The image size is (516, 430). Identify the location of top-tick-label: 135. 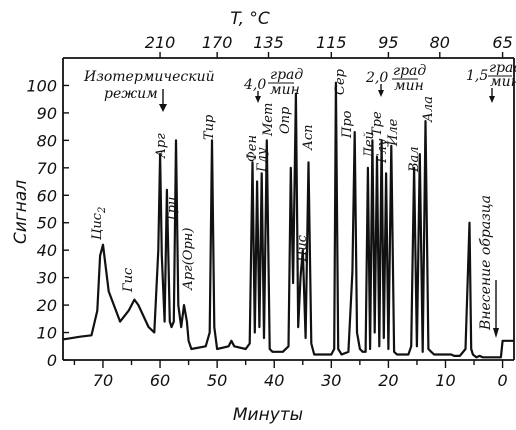
(268, 42).